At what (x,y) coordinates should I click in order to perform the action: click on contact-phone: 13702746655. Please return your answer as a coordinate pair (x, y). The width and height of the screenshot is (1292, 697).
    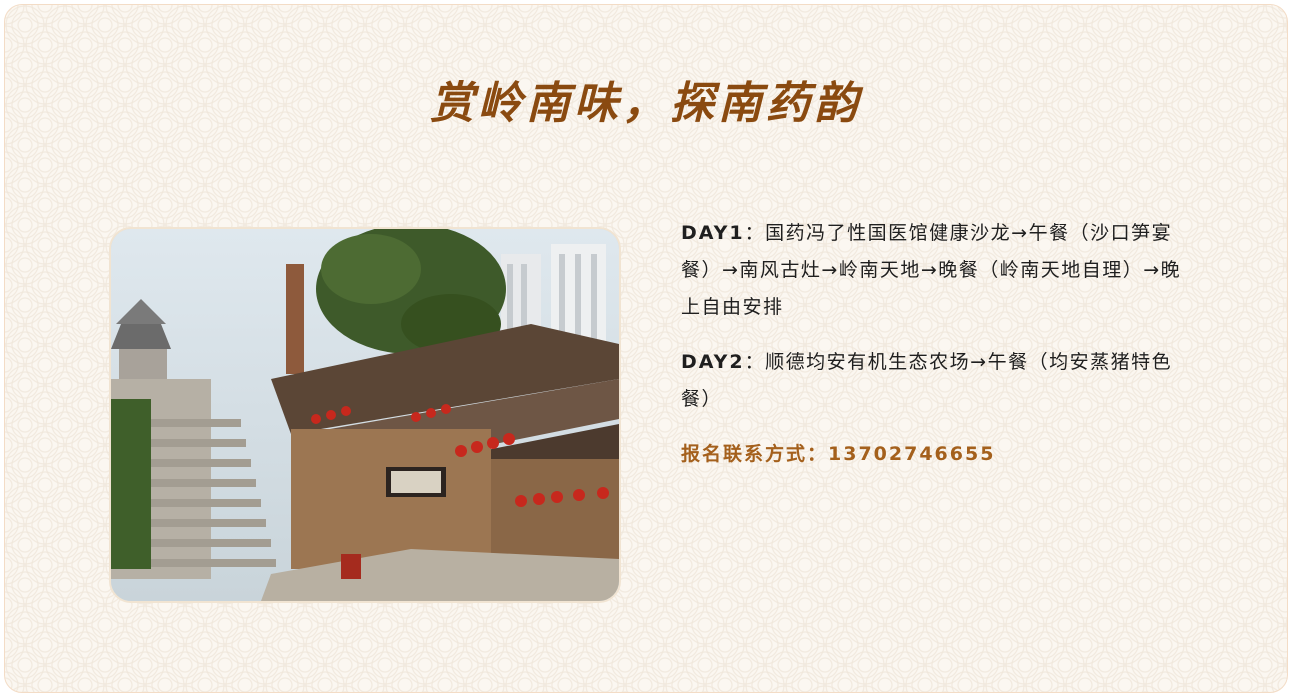
    Looking at the image, I should click on (912, 454).